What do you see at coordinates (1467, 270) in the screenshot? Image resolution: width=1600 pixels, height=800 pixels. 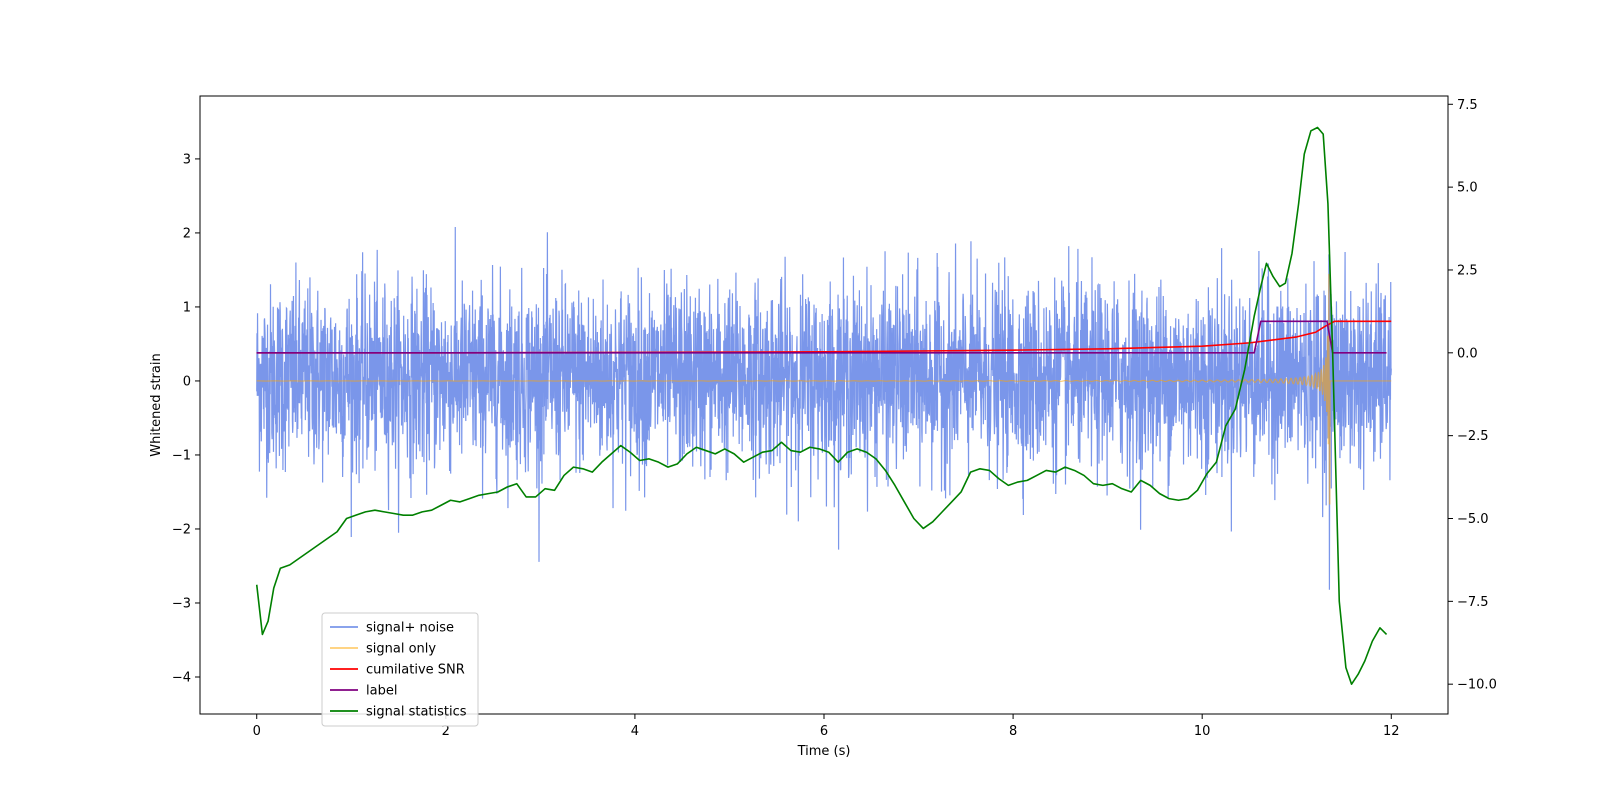 I see `y2-tick-label: 2.5` at bounding box center [1467, 270].